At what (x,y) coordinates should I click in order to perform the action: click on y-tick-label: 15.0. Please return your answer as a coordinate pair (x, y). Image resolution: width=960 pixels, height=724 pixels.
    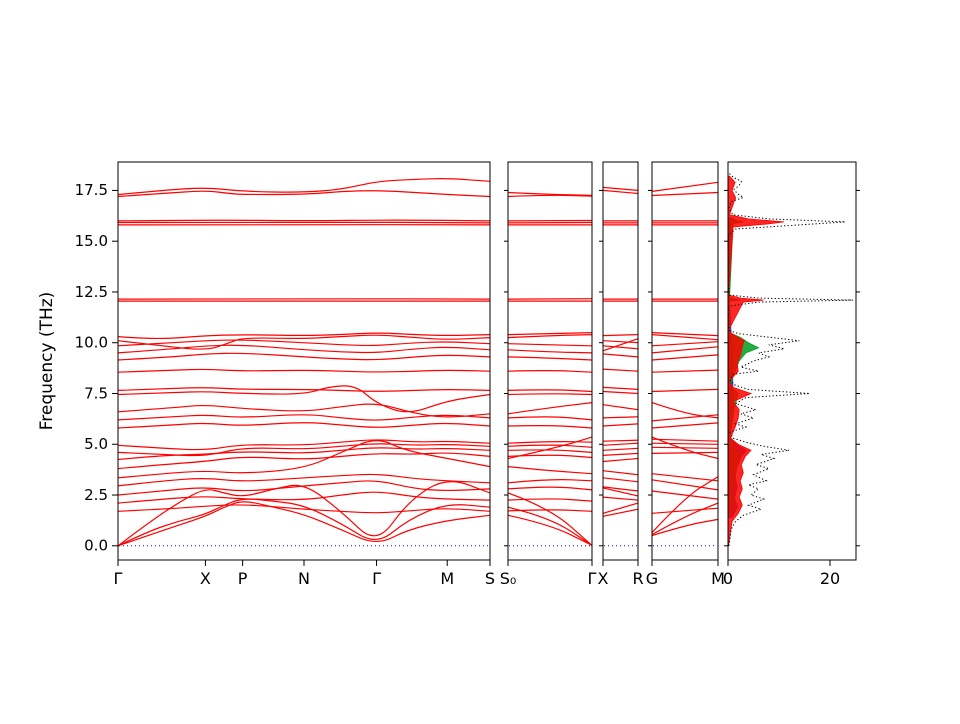
    Looking at the image, I should click on (91, 241).